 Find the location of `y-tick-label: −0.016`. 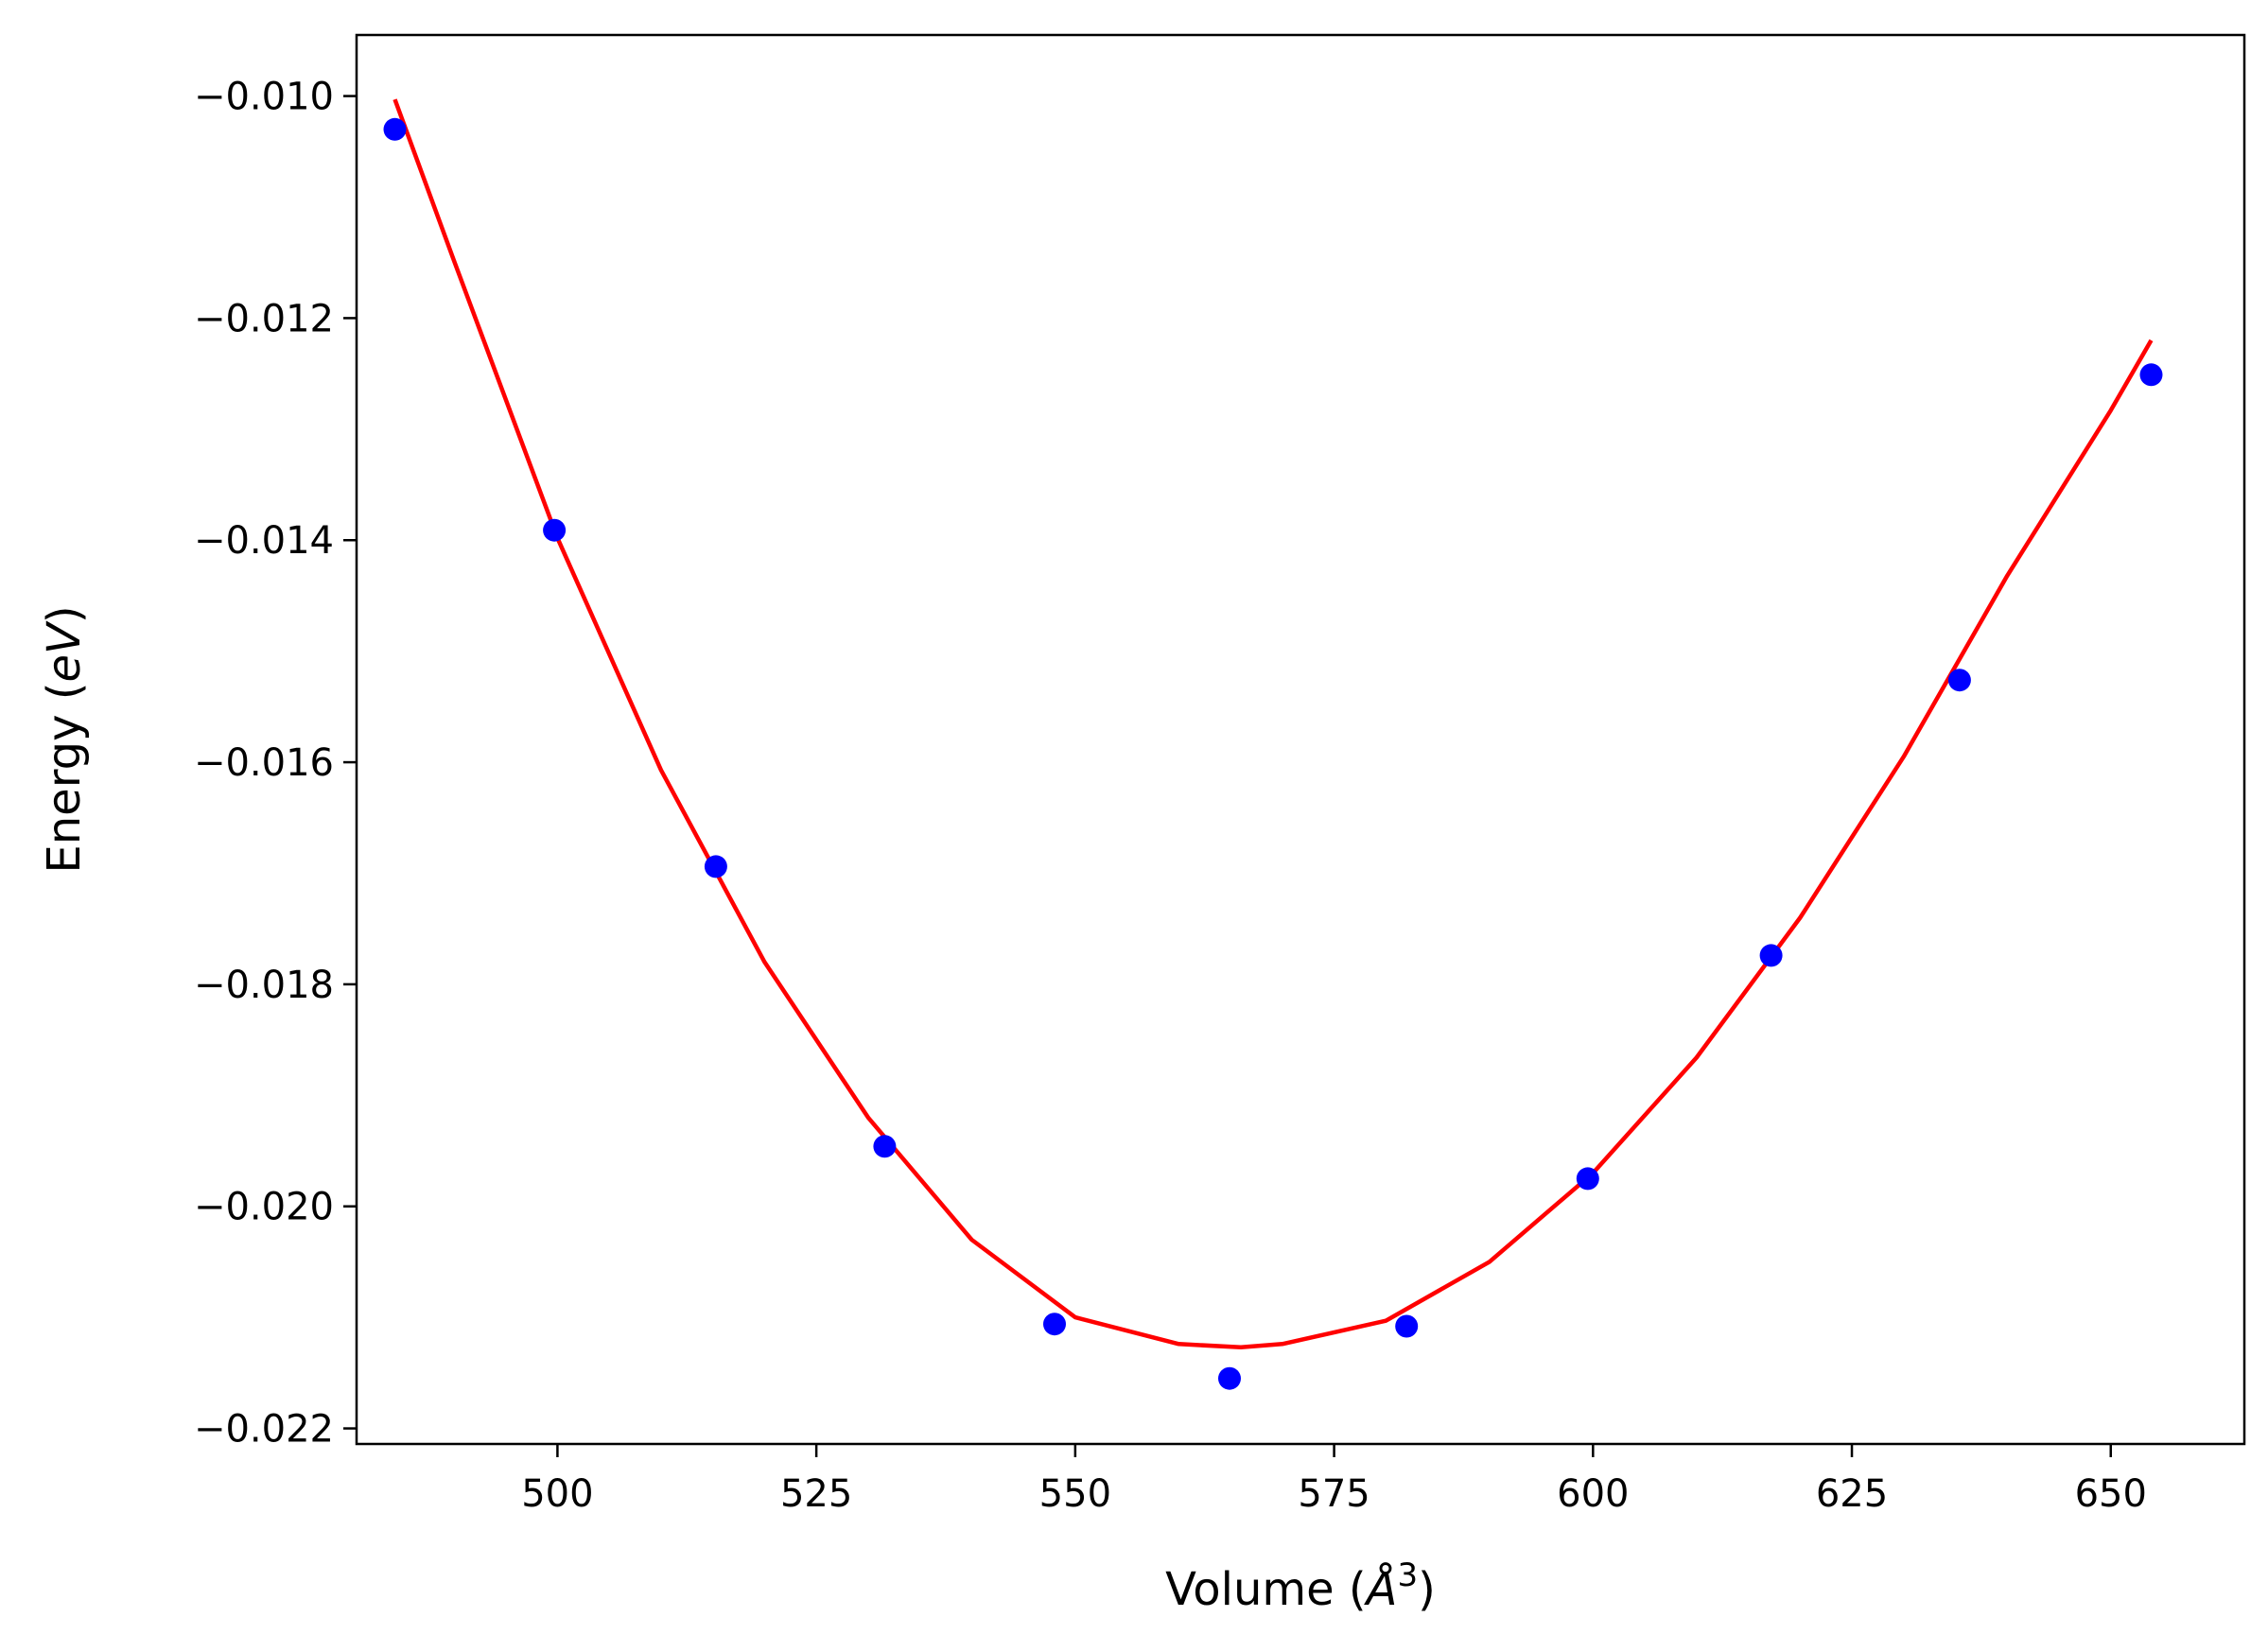

y-tick-label: −0.016 is located at coordinates (264, 763).